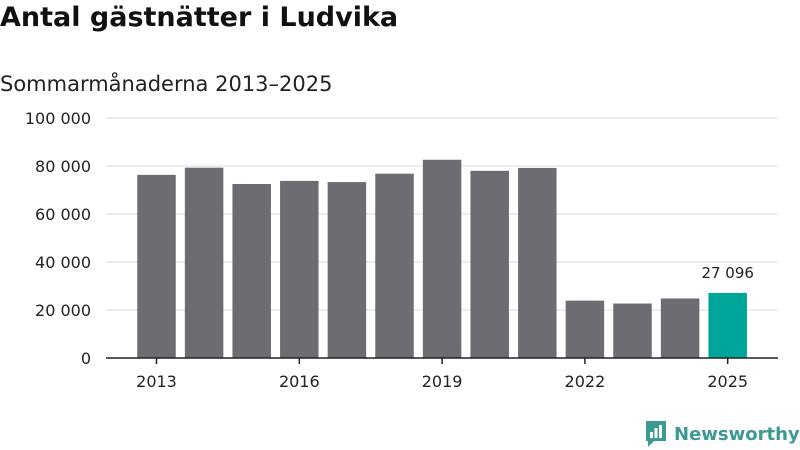 Image resolution: width=800 pixels, height=450 pixels. I want to click on newsworthy-logo-icon, so click(656, 434).